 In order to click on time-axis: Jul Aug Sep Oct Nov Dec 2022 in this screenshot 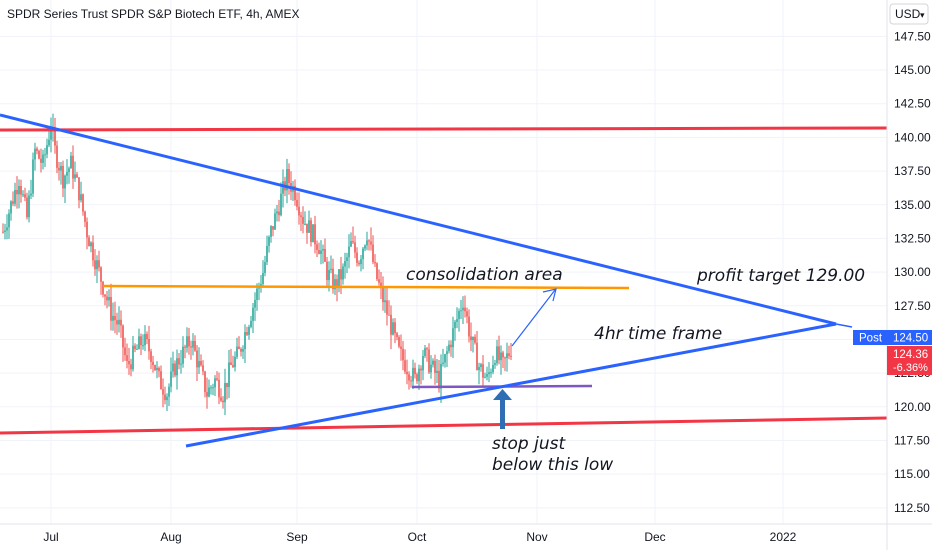, I will do `click(419, 537)`.